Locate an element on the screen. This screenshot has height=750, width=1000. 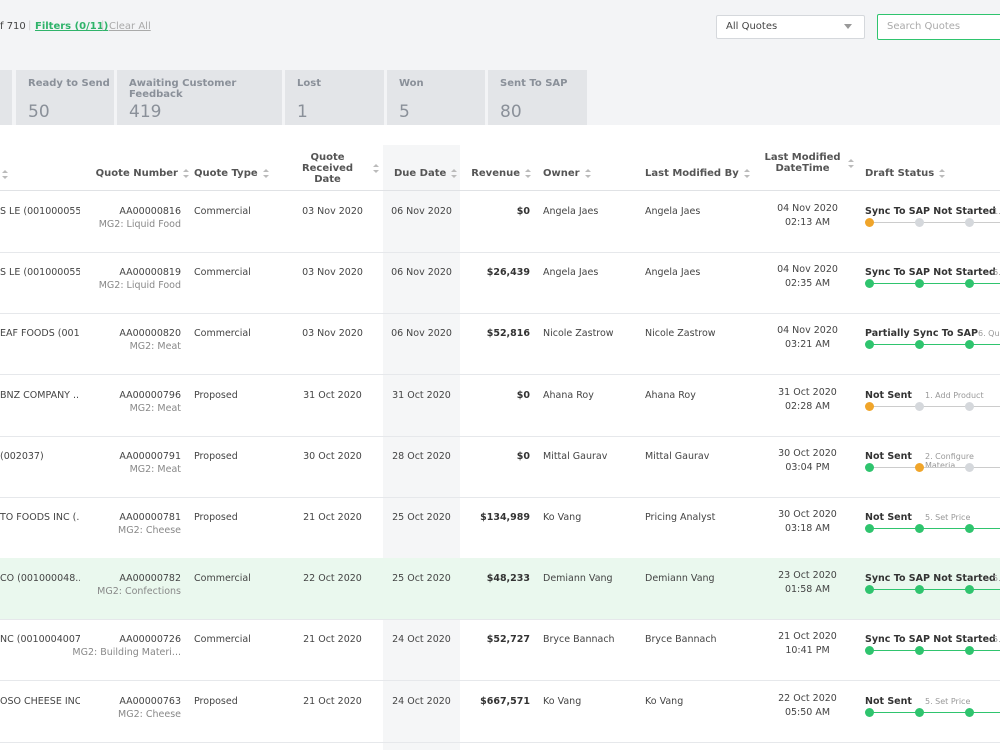
material-group: MG2: Liquid Food is located at coordinates (139, 286).